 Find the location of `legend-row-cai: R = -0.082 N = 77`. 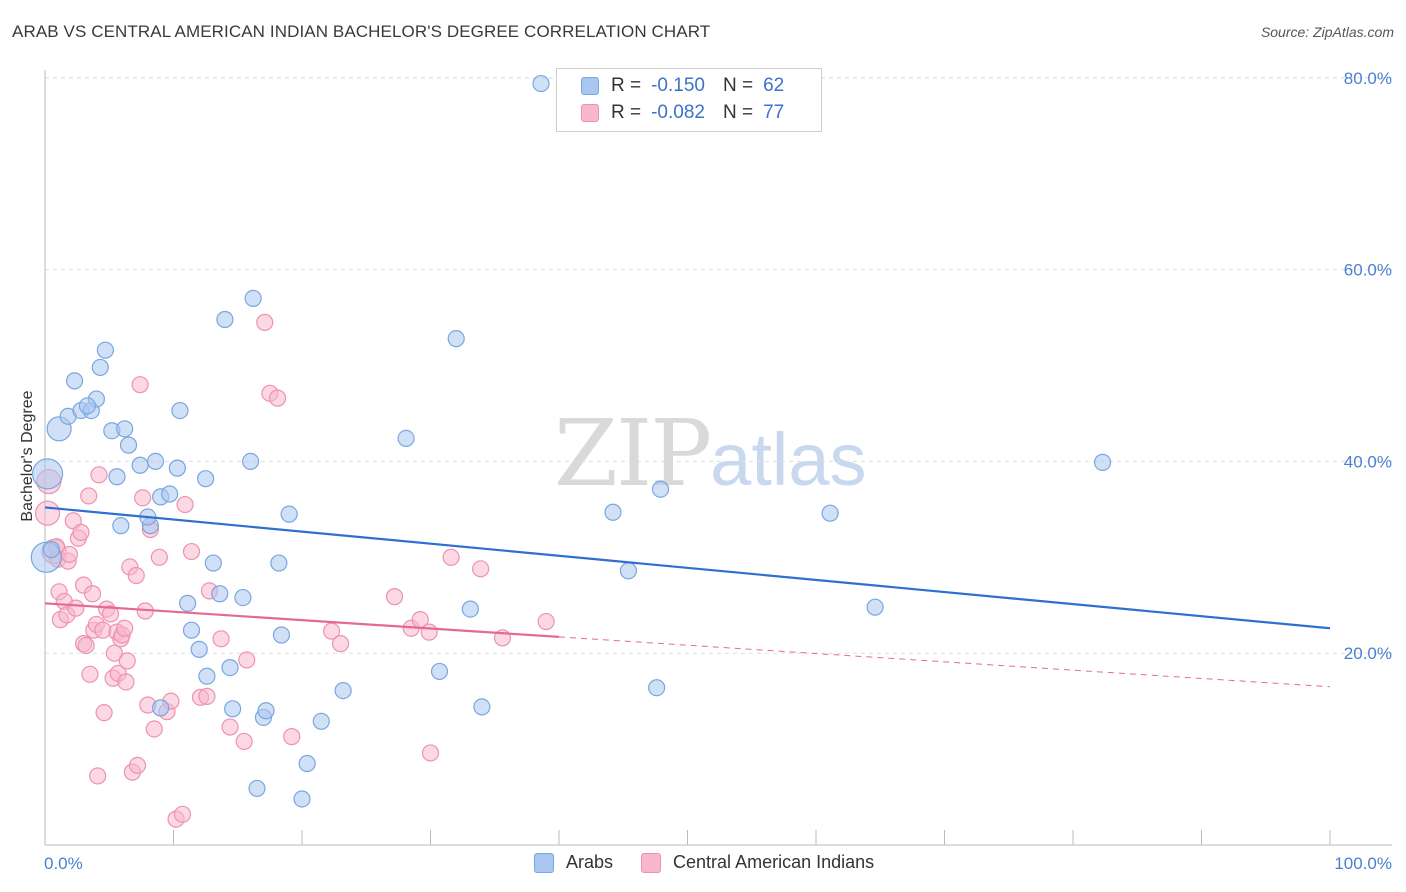

legend-row-cai: R = -0.082 N = 77 is located at coordinates (682, 113).